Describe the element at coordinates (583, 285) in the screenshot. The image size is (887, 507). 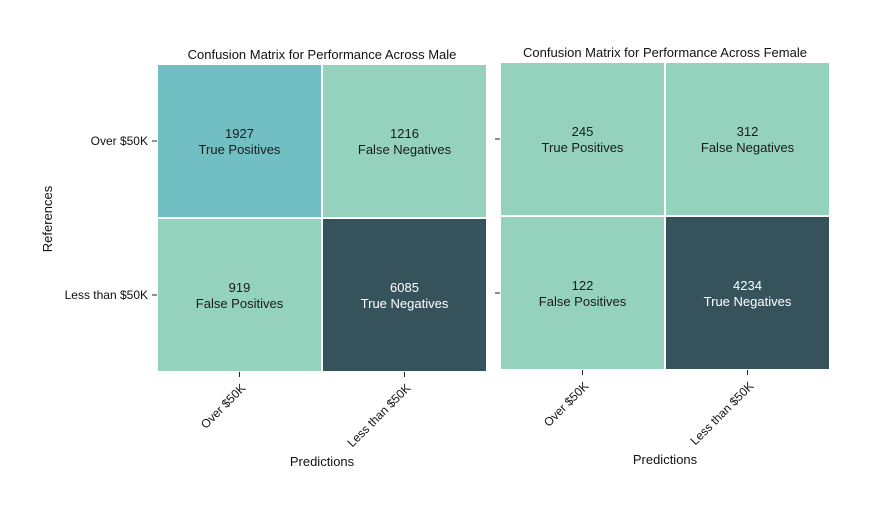
I see `cell-value: 122` at that location.